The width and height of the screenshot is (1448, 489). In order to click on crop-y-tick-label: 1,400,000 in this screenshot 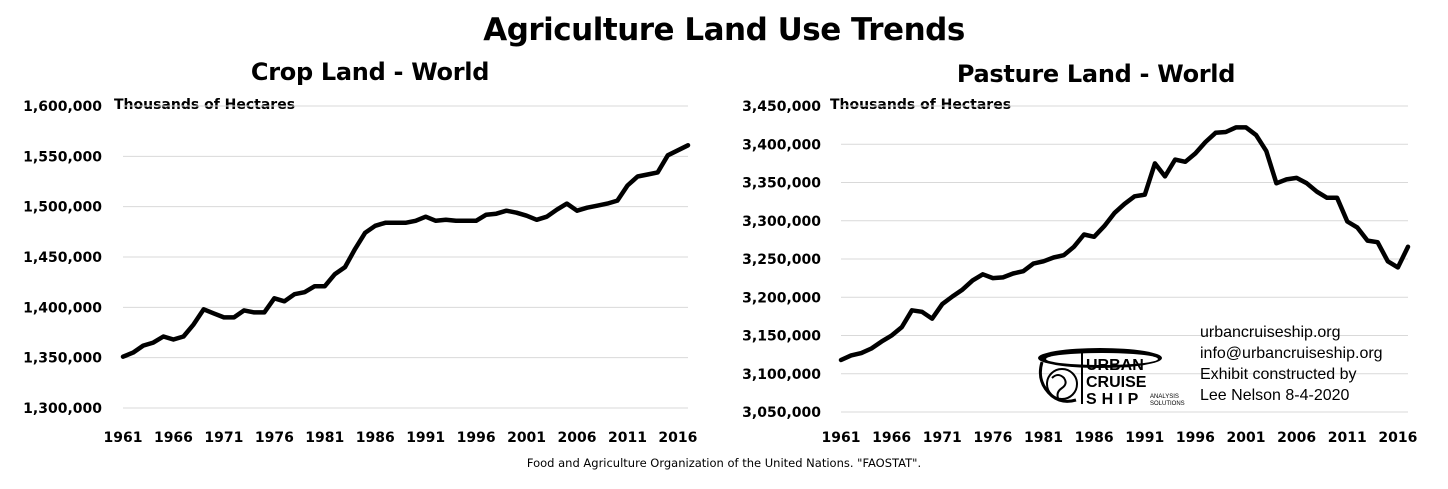, I will do `click(62, 308)`.